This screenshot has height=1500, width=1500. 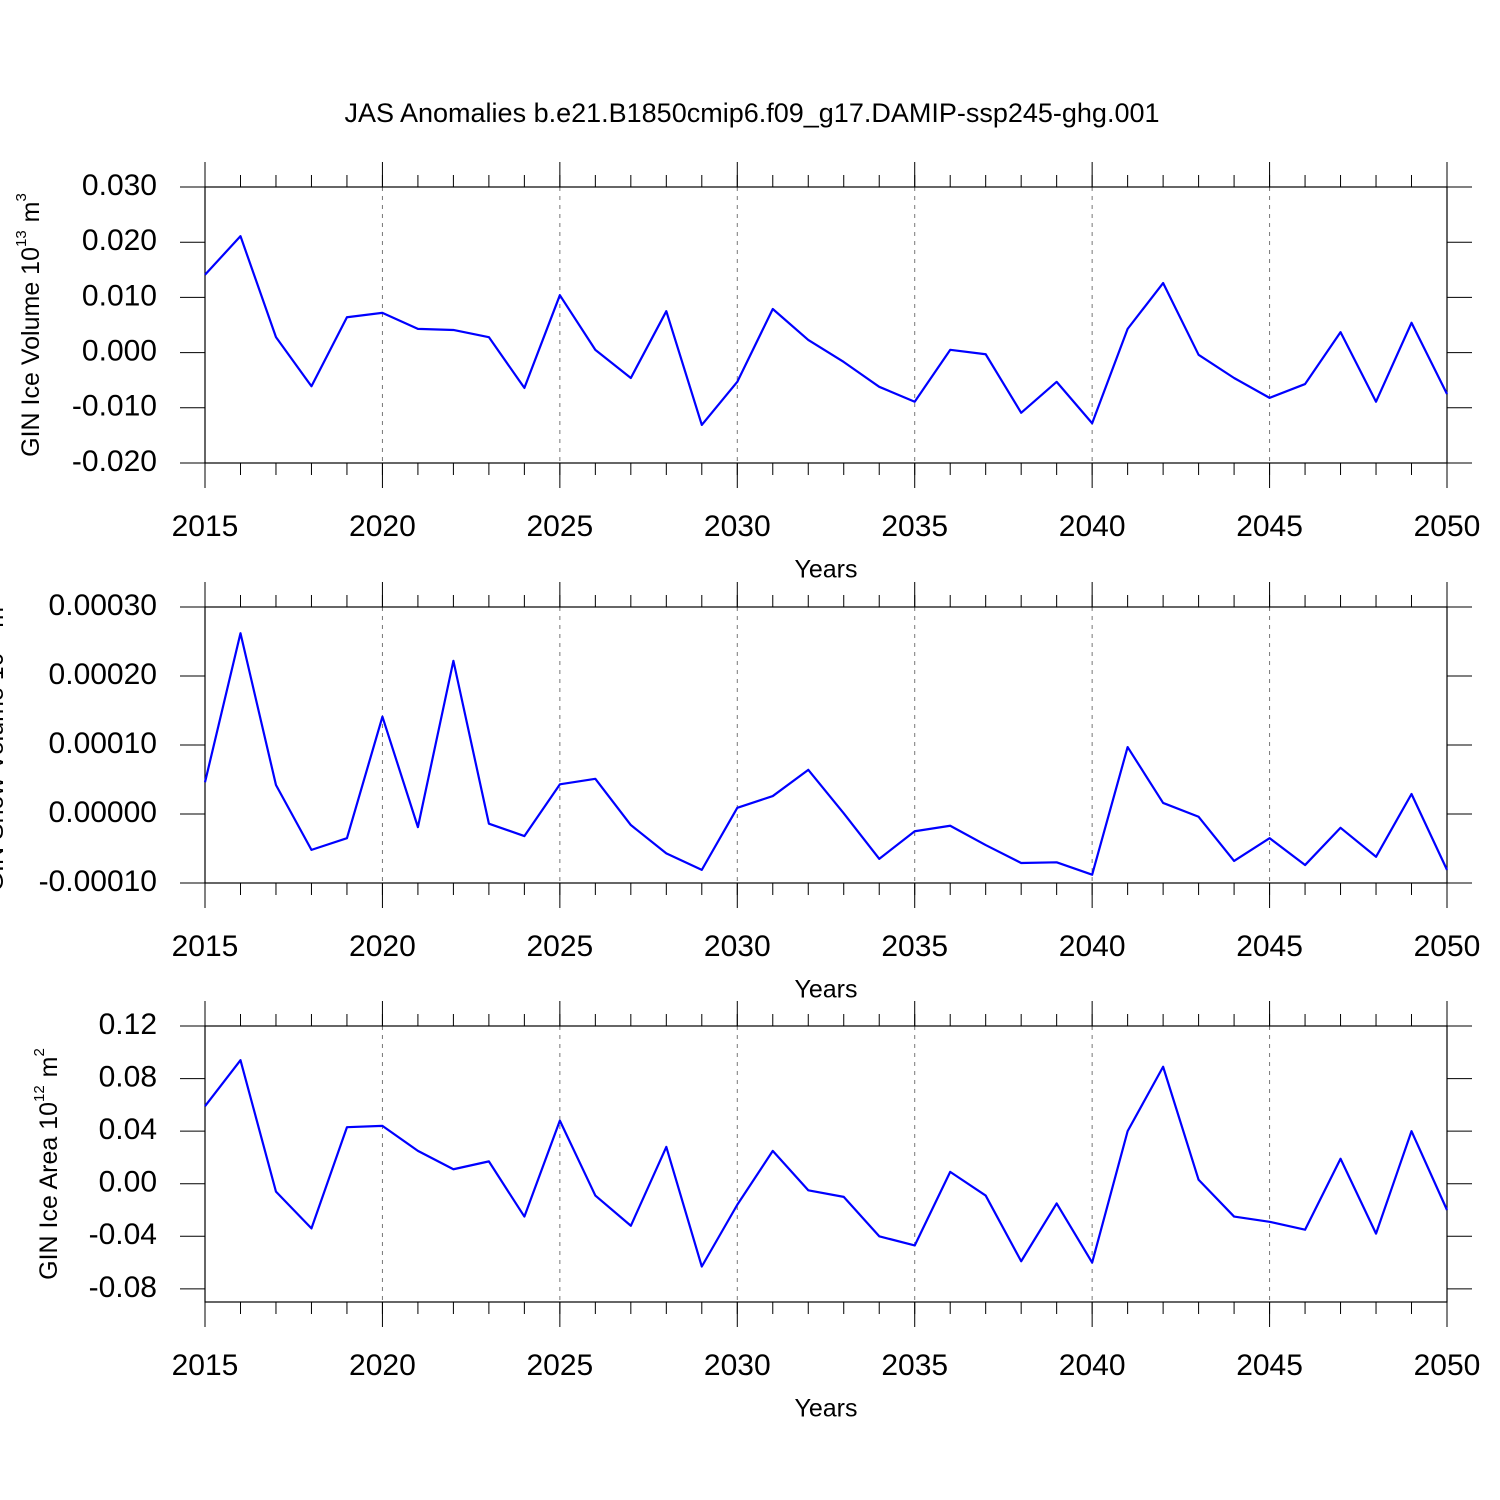 What do you see at coordinates (119, 351) in the screenshot?
I see `y-tick-label: 0.000` at bounding box center [119, 351].